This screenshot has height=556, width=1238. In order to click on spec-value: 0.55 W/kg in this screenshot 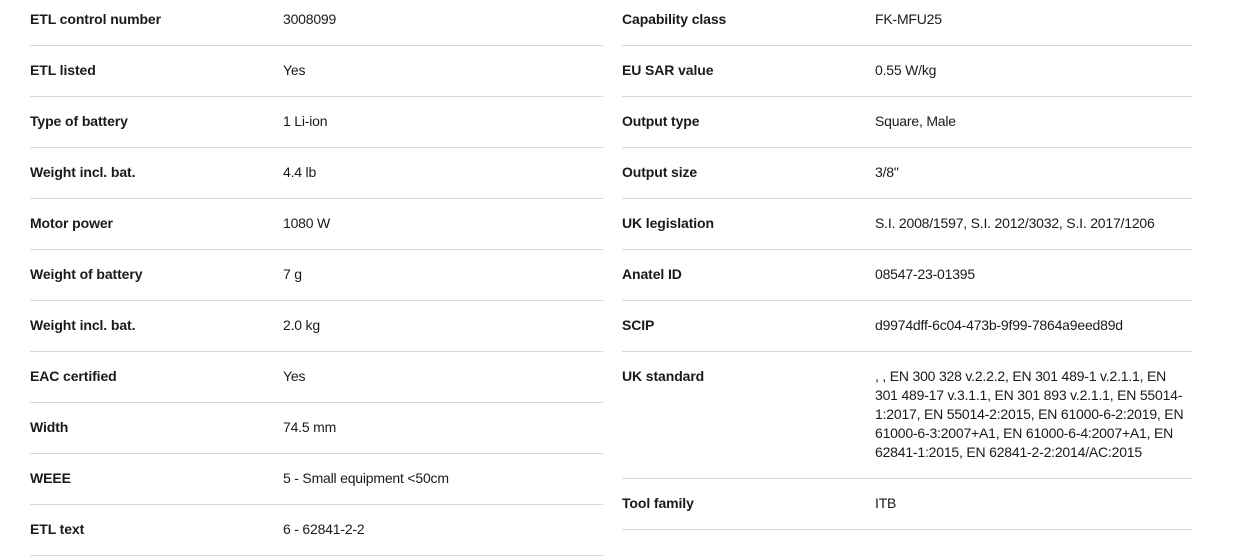, I will do `click(906, 70)`.